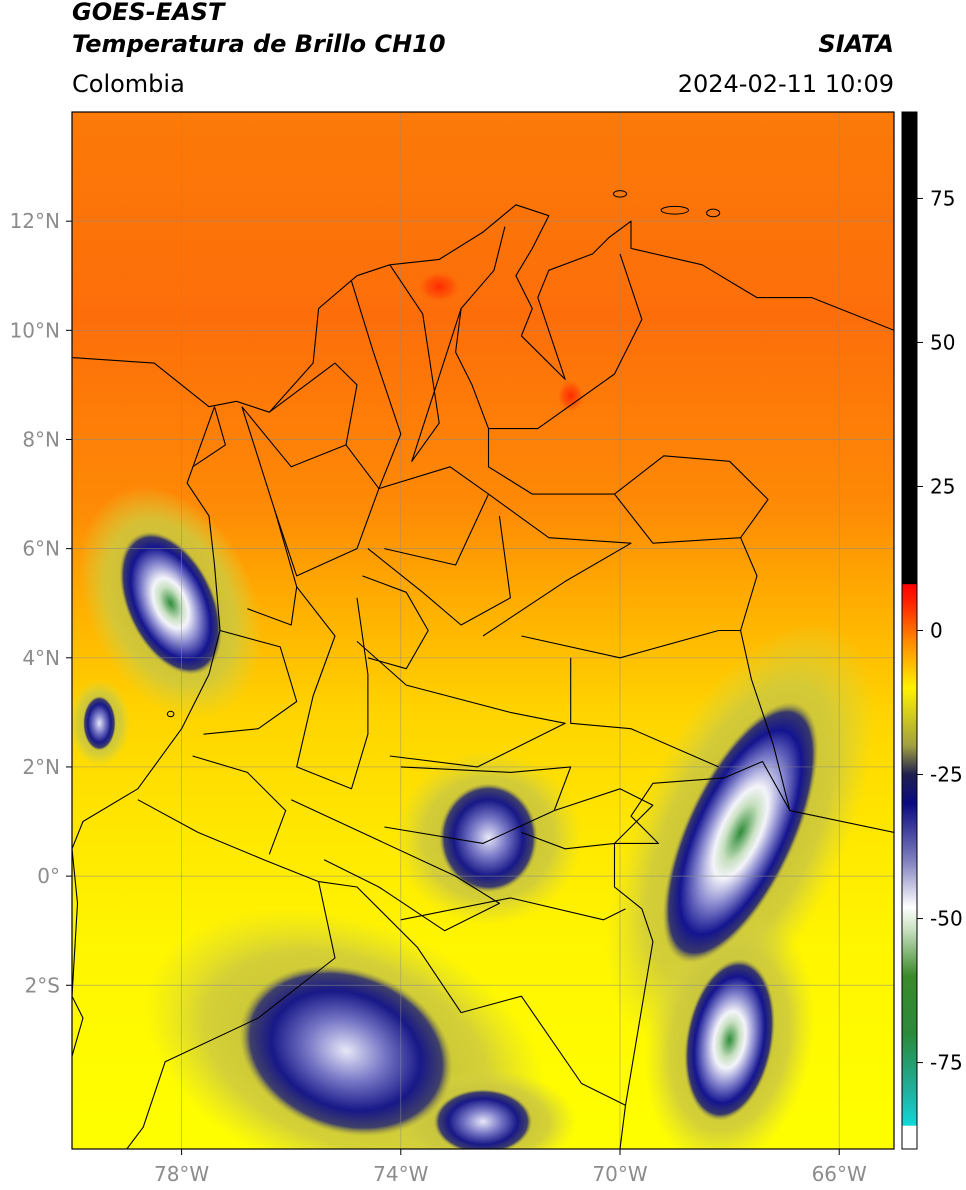 This screenshot has width=966, height=1190. What do you see at coordinates (231, 1015) in the screenshot?
I see `border-ecuador-peru` at bounding box center [231, 1015].